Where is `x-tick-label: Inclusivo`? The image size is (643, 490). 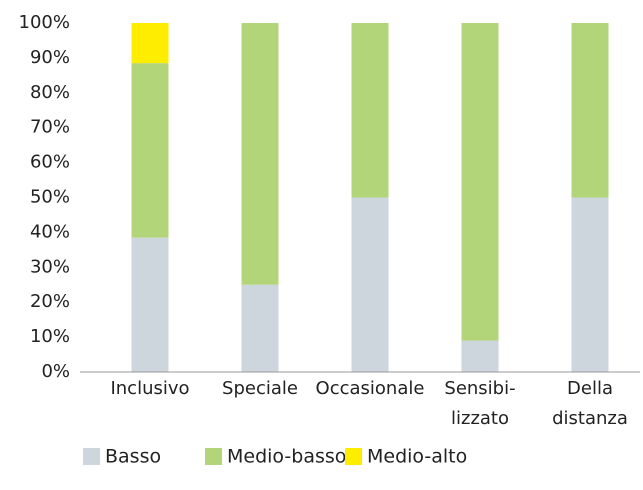 x-tick-label: Inclusivo is located at coordinates (149, 388).